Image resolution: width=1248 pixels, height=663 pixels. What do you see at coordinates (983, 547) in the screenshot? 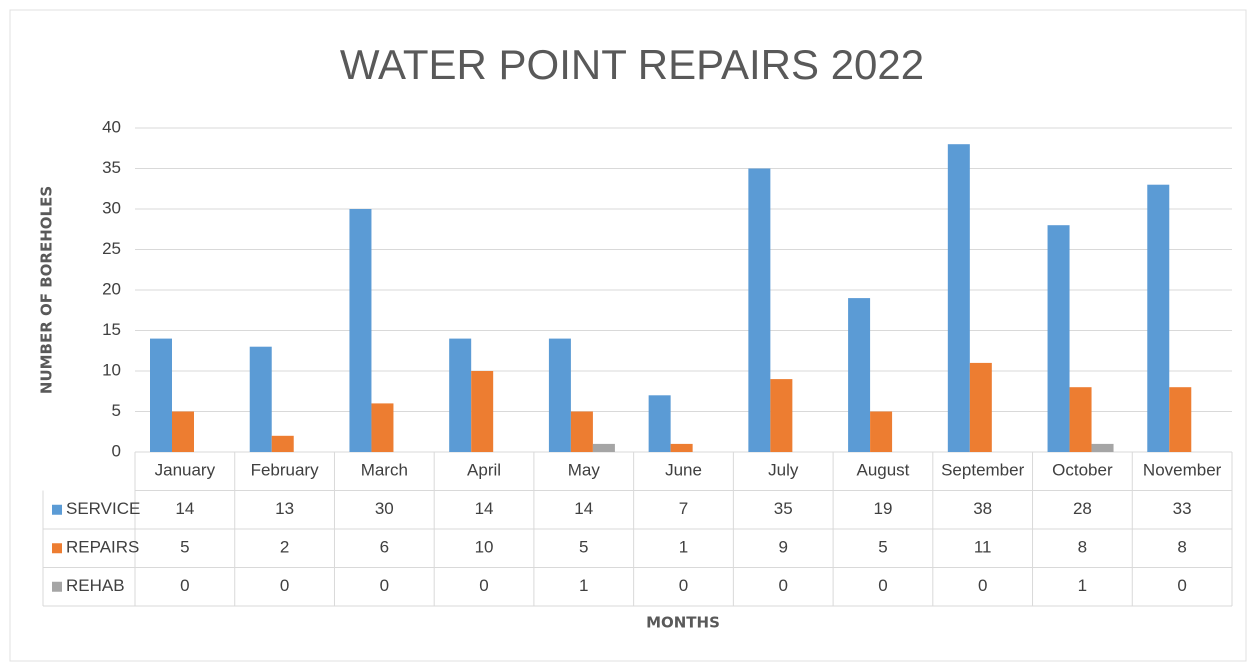
I see `table-cell: 11` at bounding box center [983, 547].